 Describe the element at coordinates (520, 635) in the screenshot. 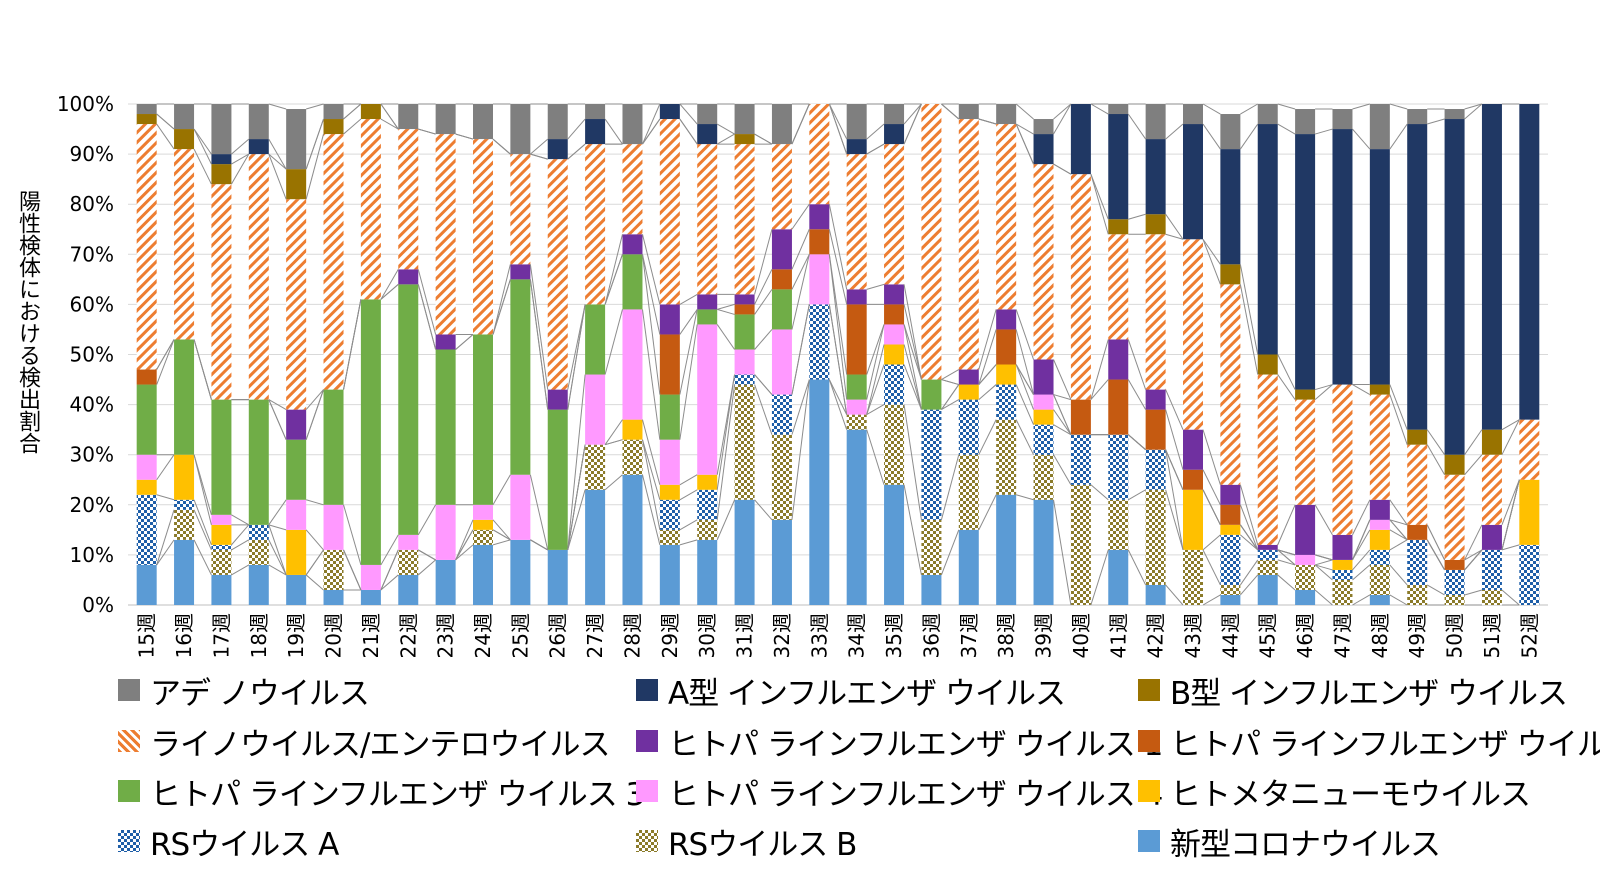

I see `x-tick-label: 25週` at that location.